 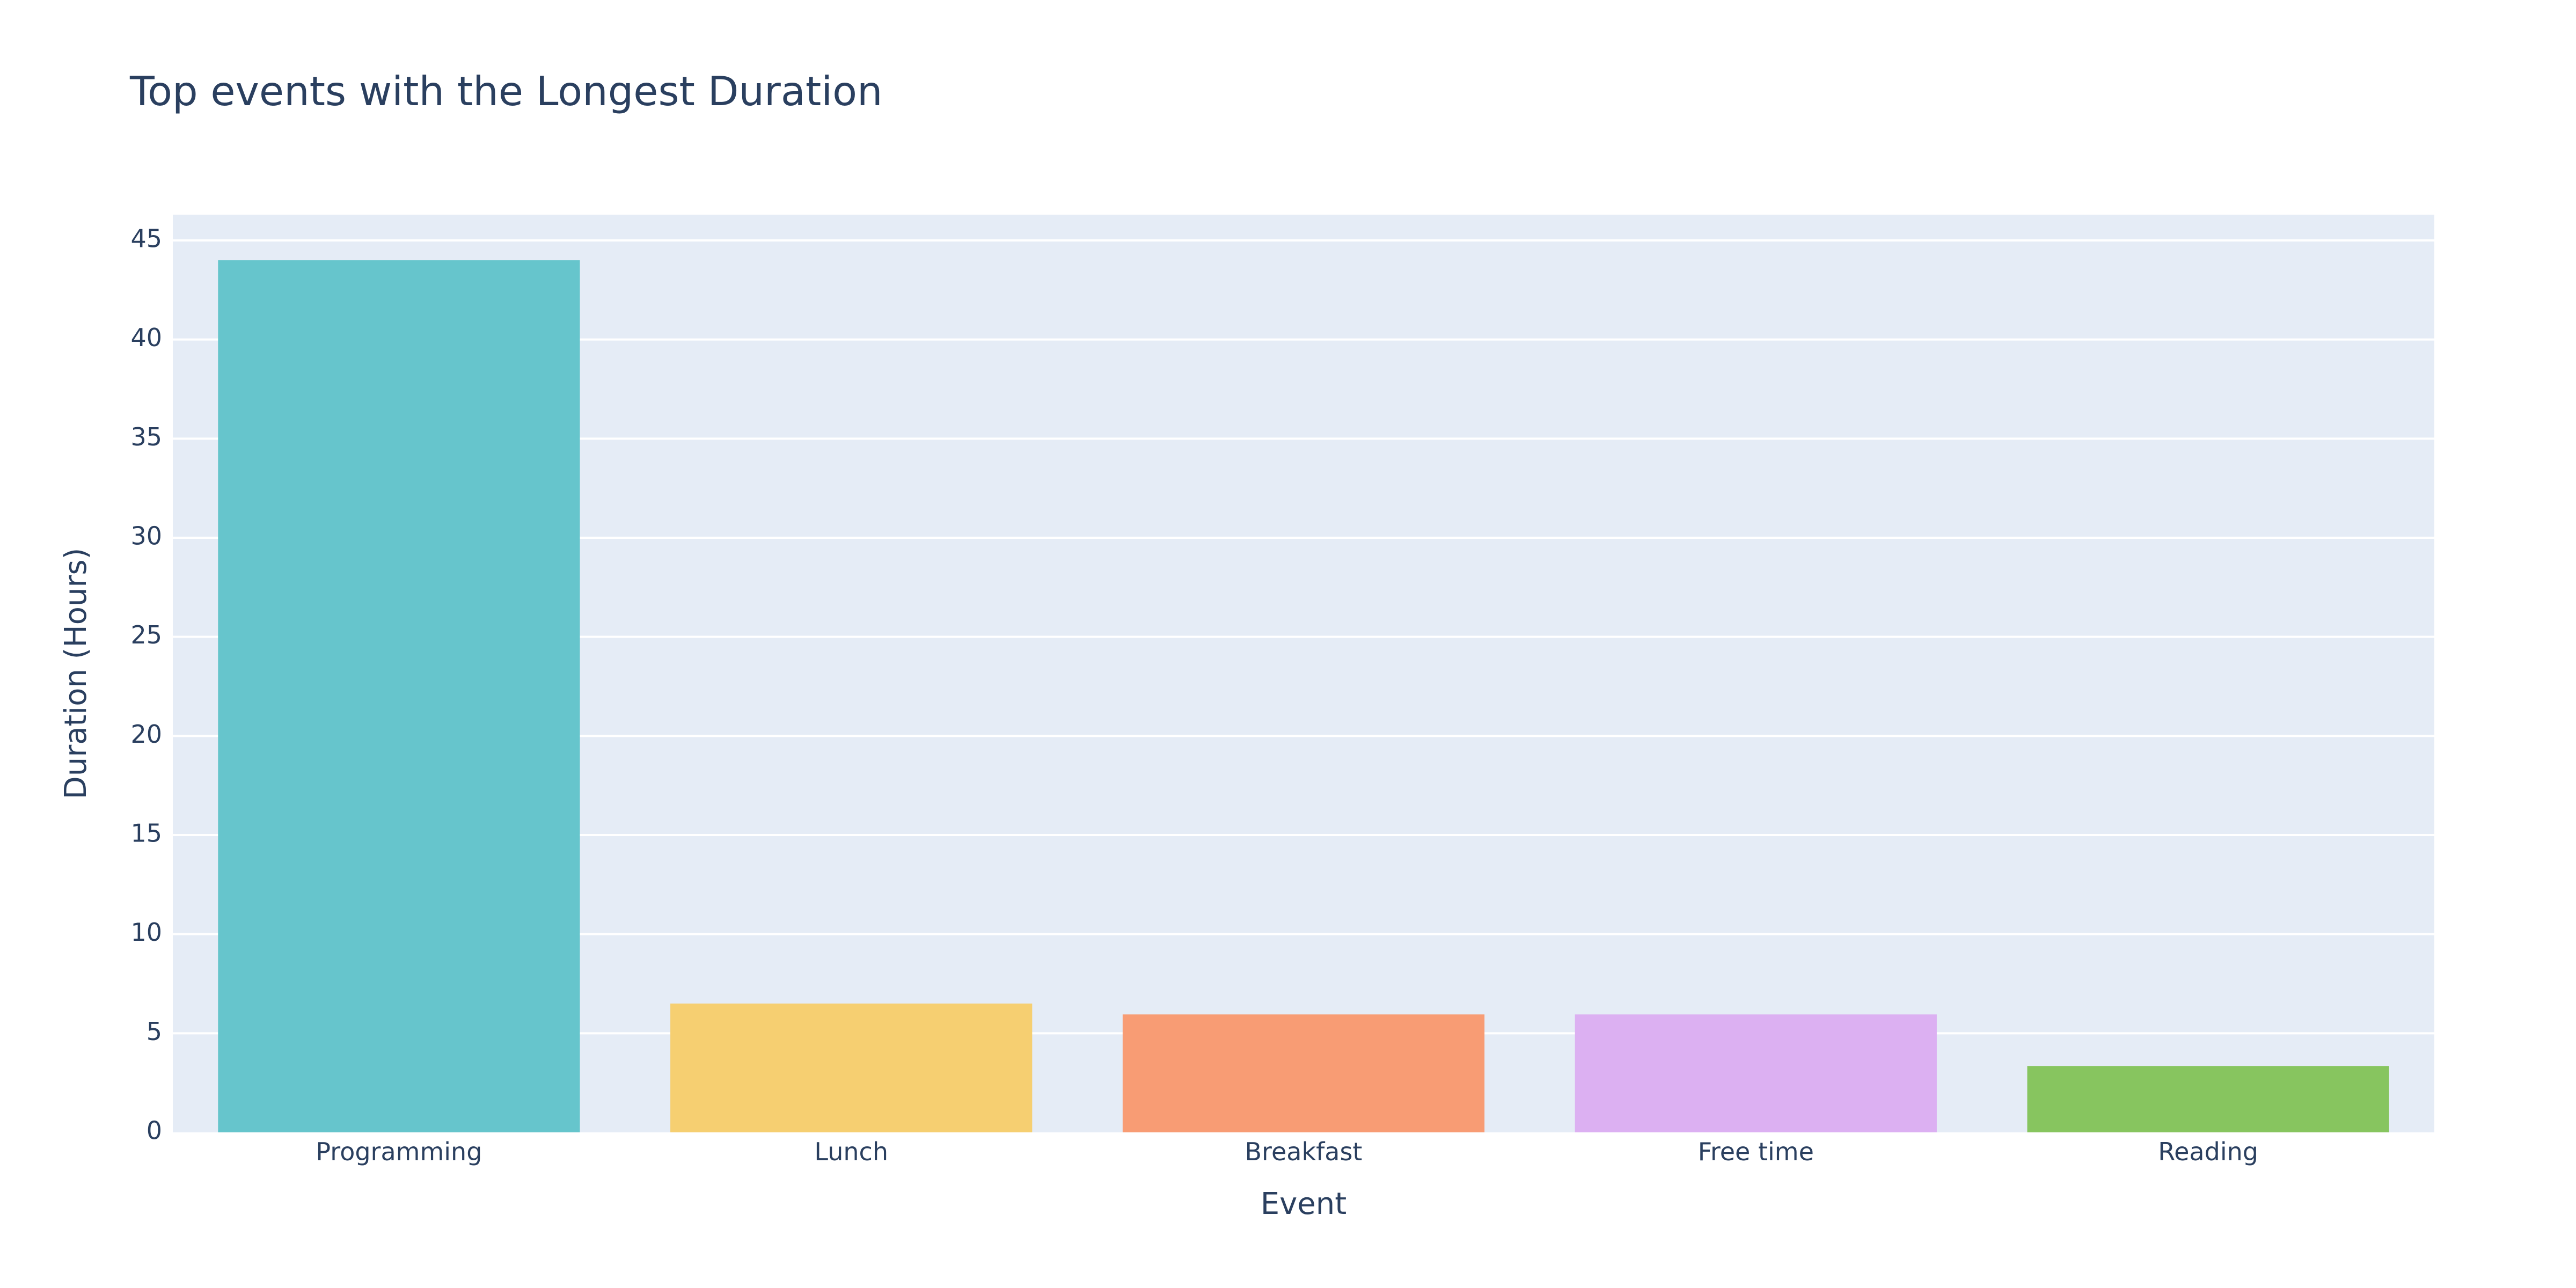 I want to click on y-tick-label: 35, so click(x=146, y=436).